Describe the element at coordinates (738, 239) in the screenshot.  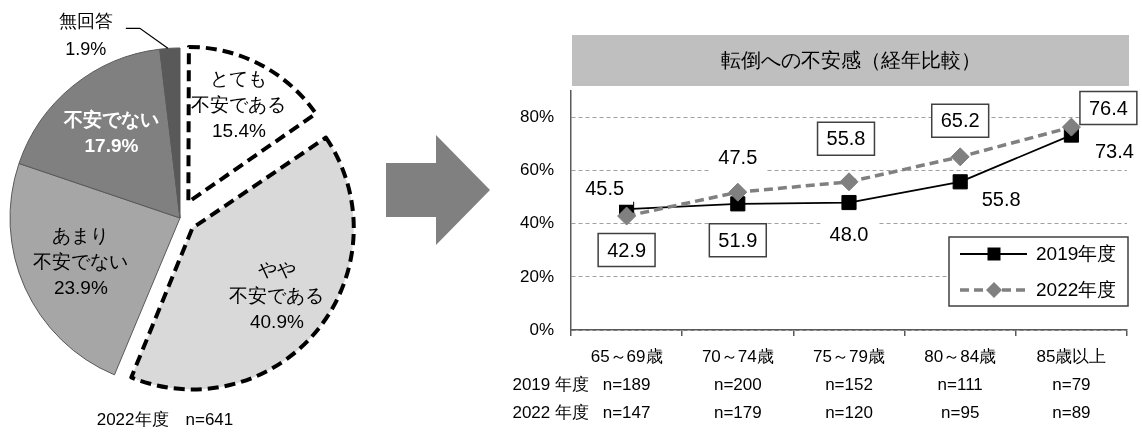
I see `data-label: 51.9` at that location.